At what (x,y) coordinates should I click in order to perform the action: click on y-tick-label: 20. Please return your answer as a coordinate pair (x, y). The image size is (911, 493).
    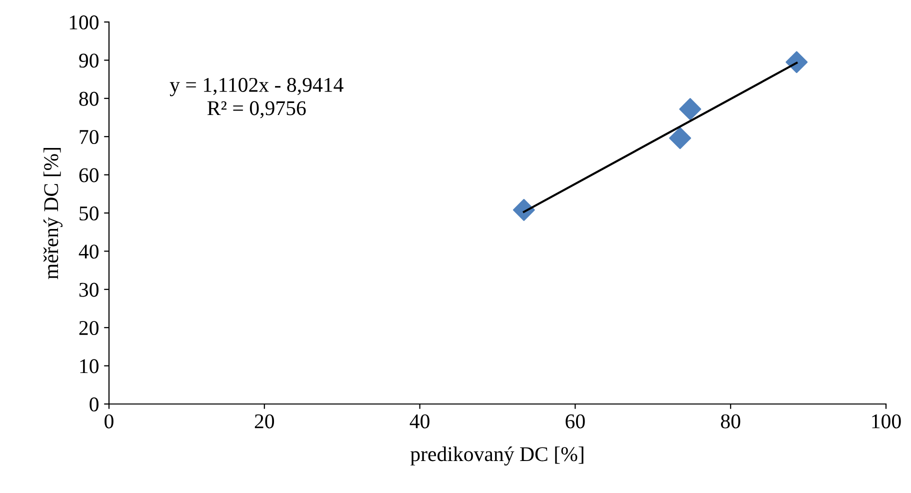
    Looking at the image, I should click on (88, 328).